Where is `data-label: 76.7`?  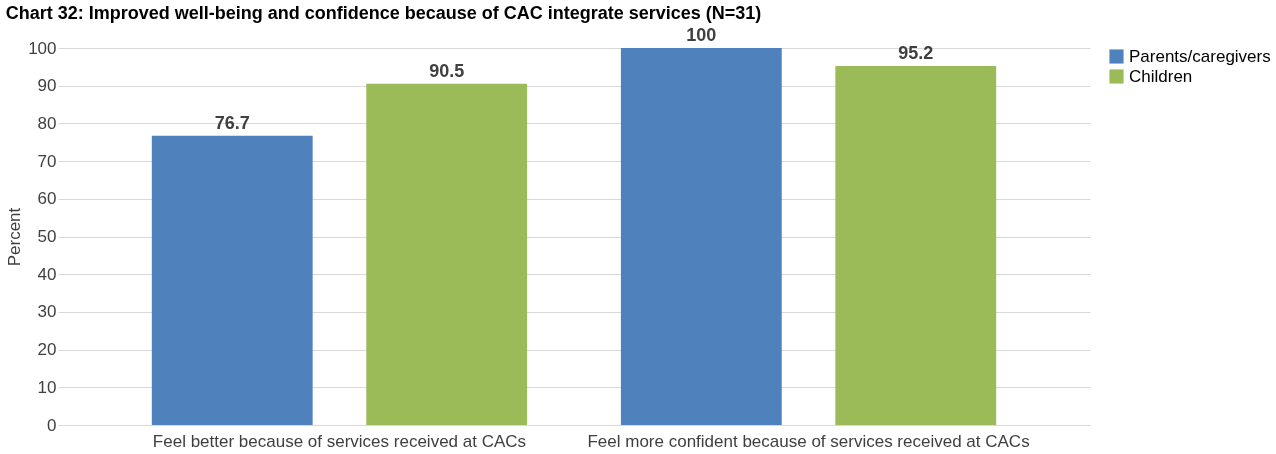 data-label: 76.7 is located at coordinates (232, 122).